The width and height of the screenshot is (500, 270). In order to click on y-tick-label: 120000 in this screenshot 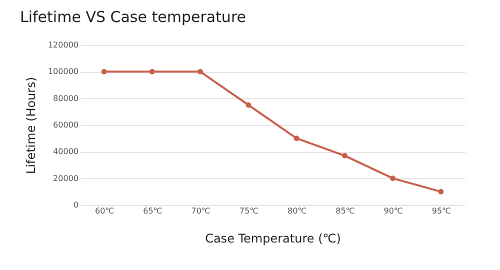, I will do `click(63, 45)`.